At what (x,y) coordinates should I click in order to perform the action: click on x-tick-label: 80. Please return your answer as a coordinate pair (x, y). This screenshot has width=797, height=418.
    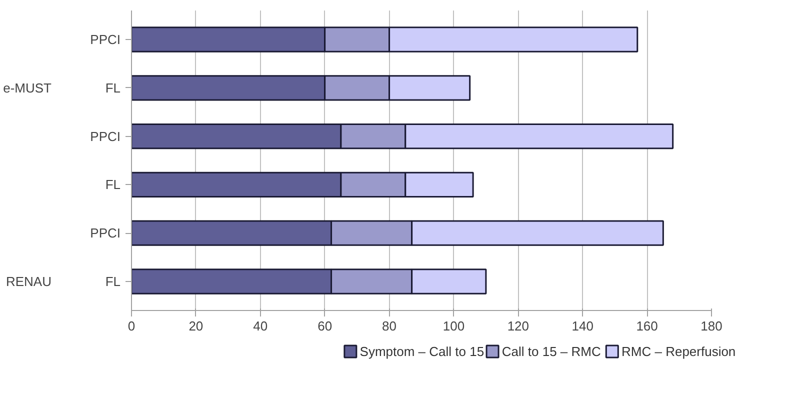
    Looking at the image, I should click on (389, 326).